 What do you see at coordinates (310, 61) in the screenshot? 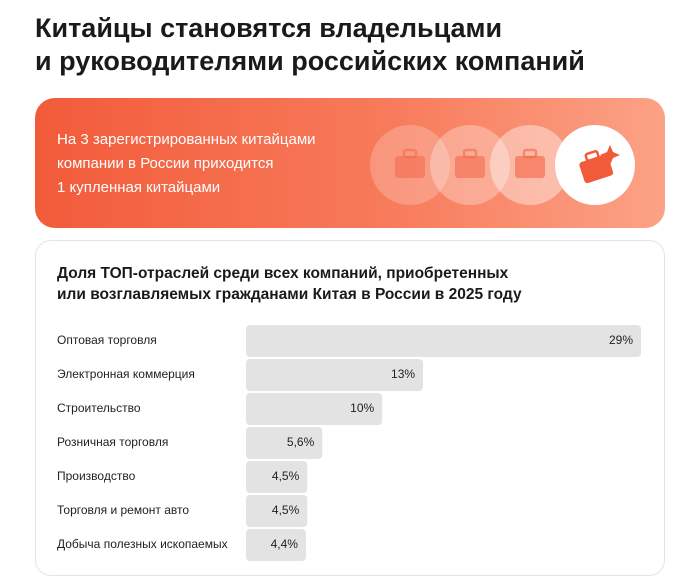
I see `title-line: и руководителями российских компаний` at bounding box center [310, 61].